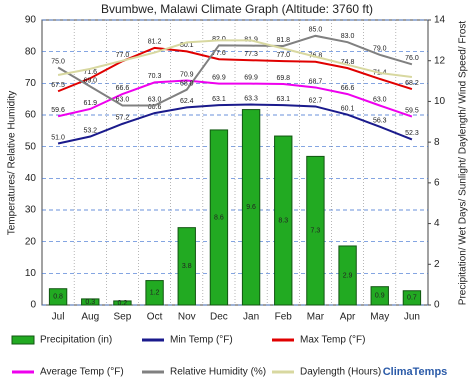 This screenshot has height=389, width=474. I want to click on y-tick-label: 10, so click(31, 273).